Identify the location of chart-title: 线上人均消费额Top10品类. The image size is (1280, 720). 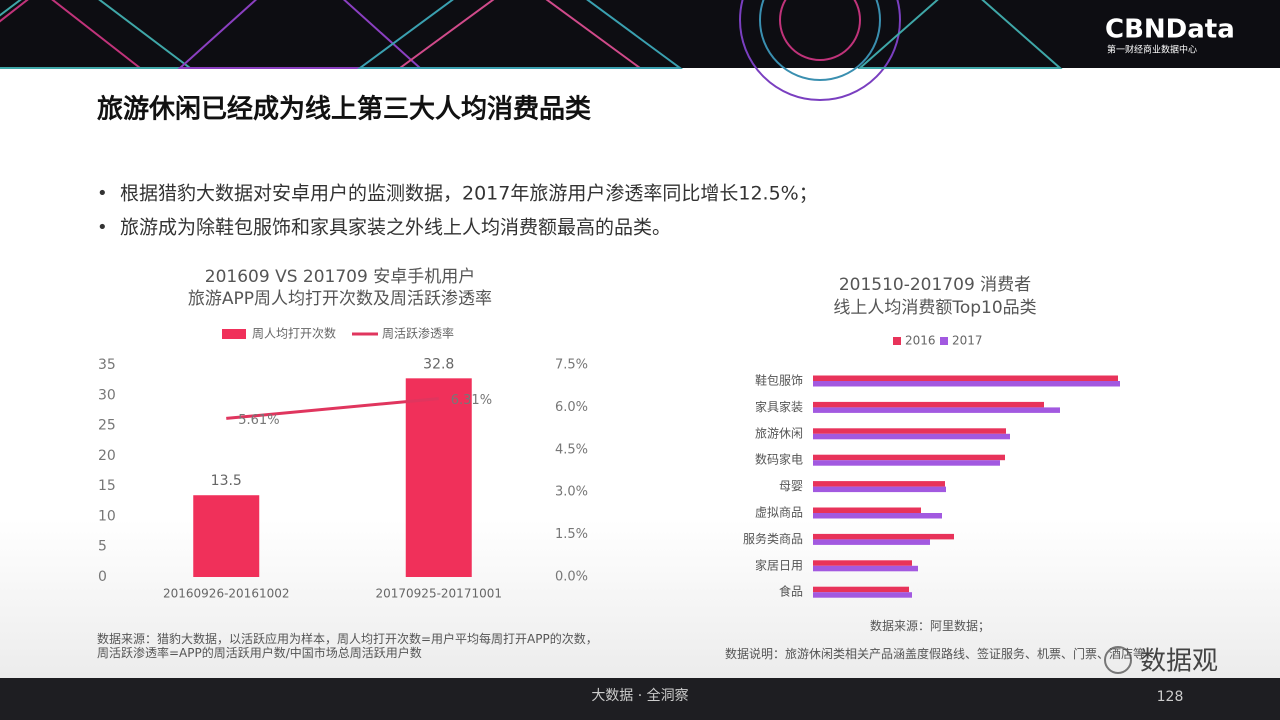
(934, 308).